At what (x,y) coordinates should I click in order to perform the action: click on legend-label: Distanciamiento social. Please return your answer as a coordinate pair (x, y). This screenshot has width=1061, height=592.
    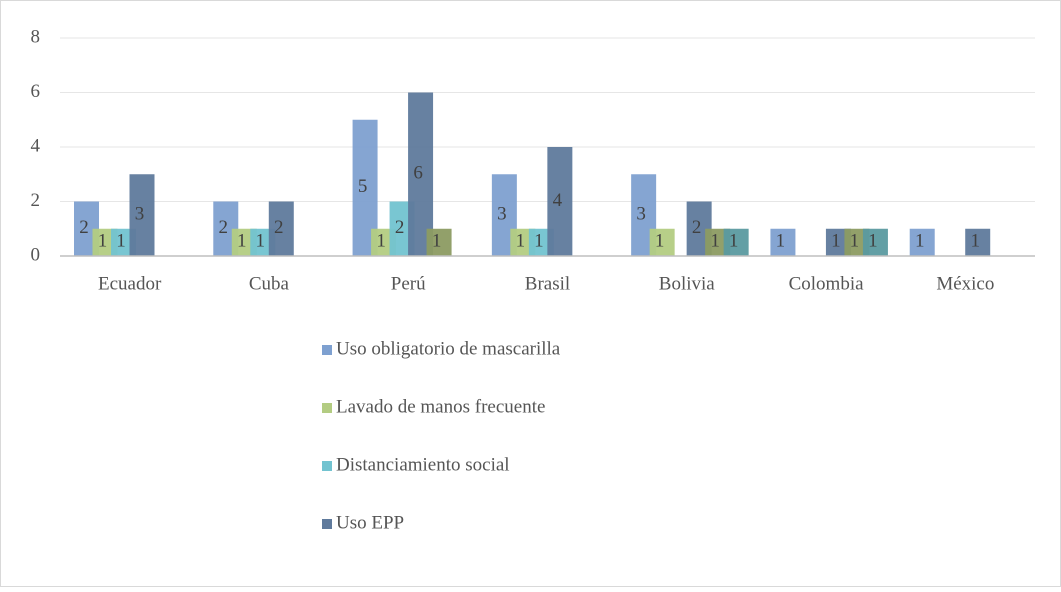
    Looking at the image, I should click on (423, 464).